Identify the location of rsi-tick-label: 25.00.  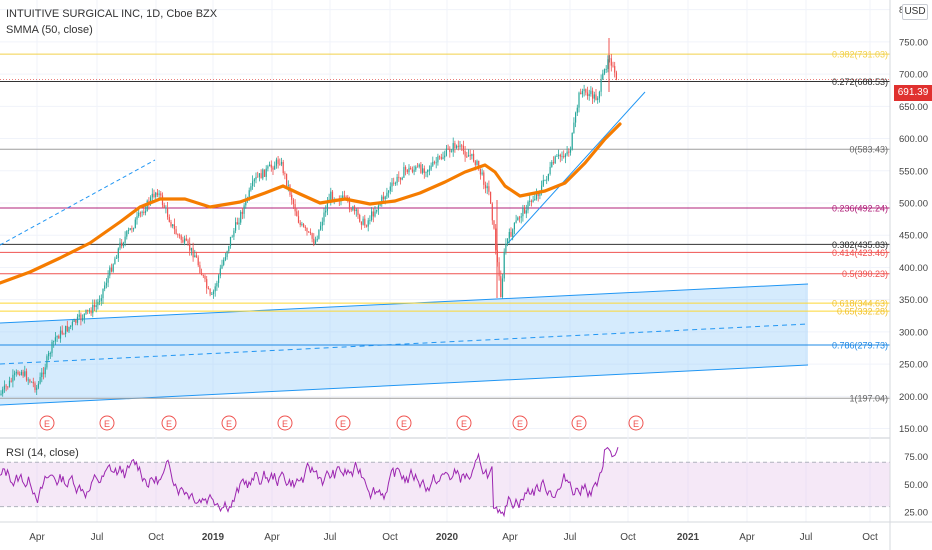
(916, 513).